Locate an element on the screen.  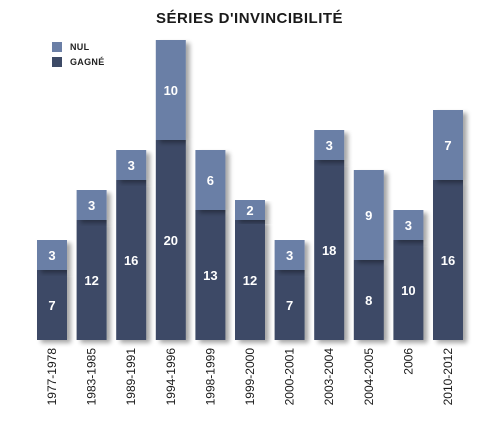
legend-item-gagne: GAGNÉ is located at coordinates (78, 62).